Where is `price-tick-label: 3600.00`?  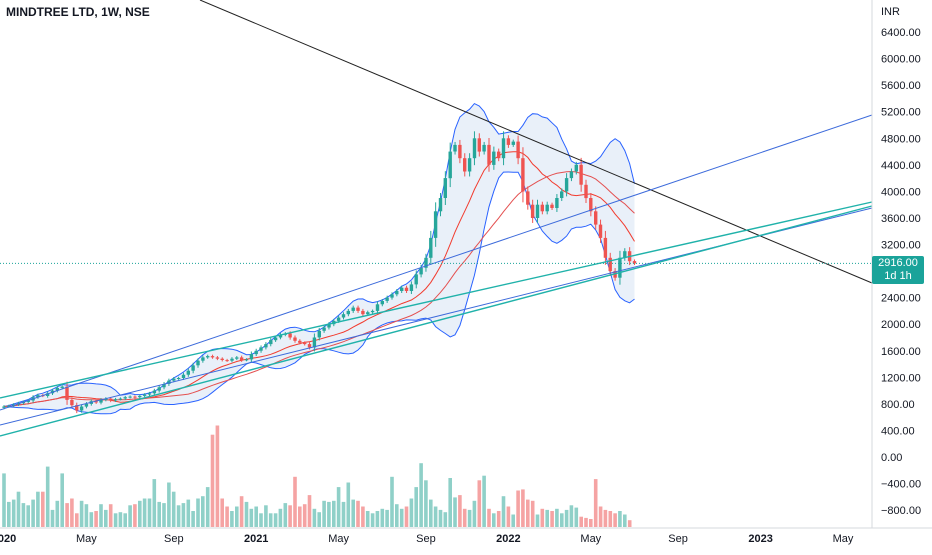
price-tick-label: 3600.00 is located at coordinates (901, 219).